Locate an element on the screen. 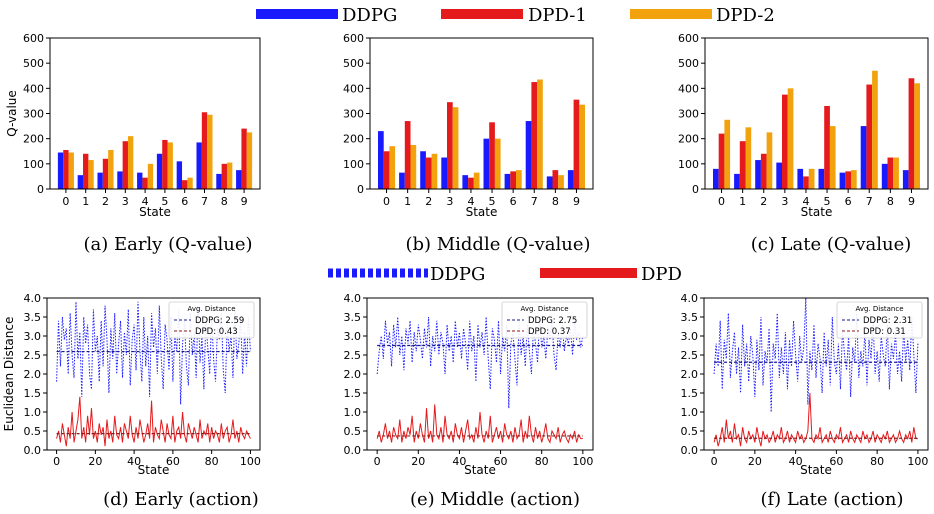 The image size is (934, 514). y-tick-label: 300 is located at coordinates (353, 114).